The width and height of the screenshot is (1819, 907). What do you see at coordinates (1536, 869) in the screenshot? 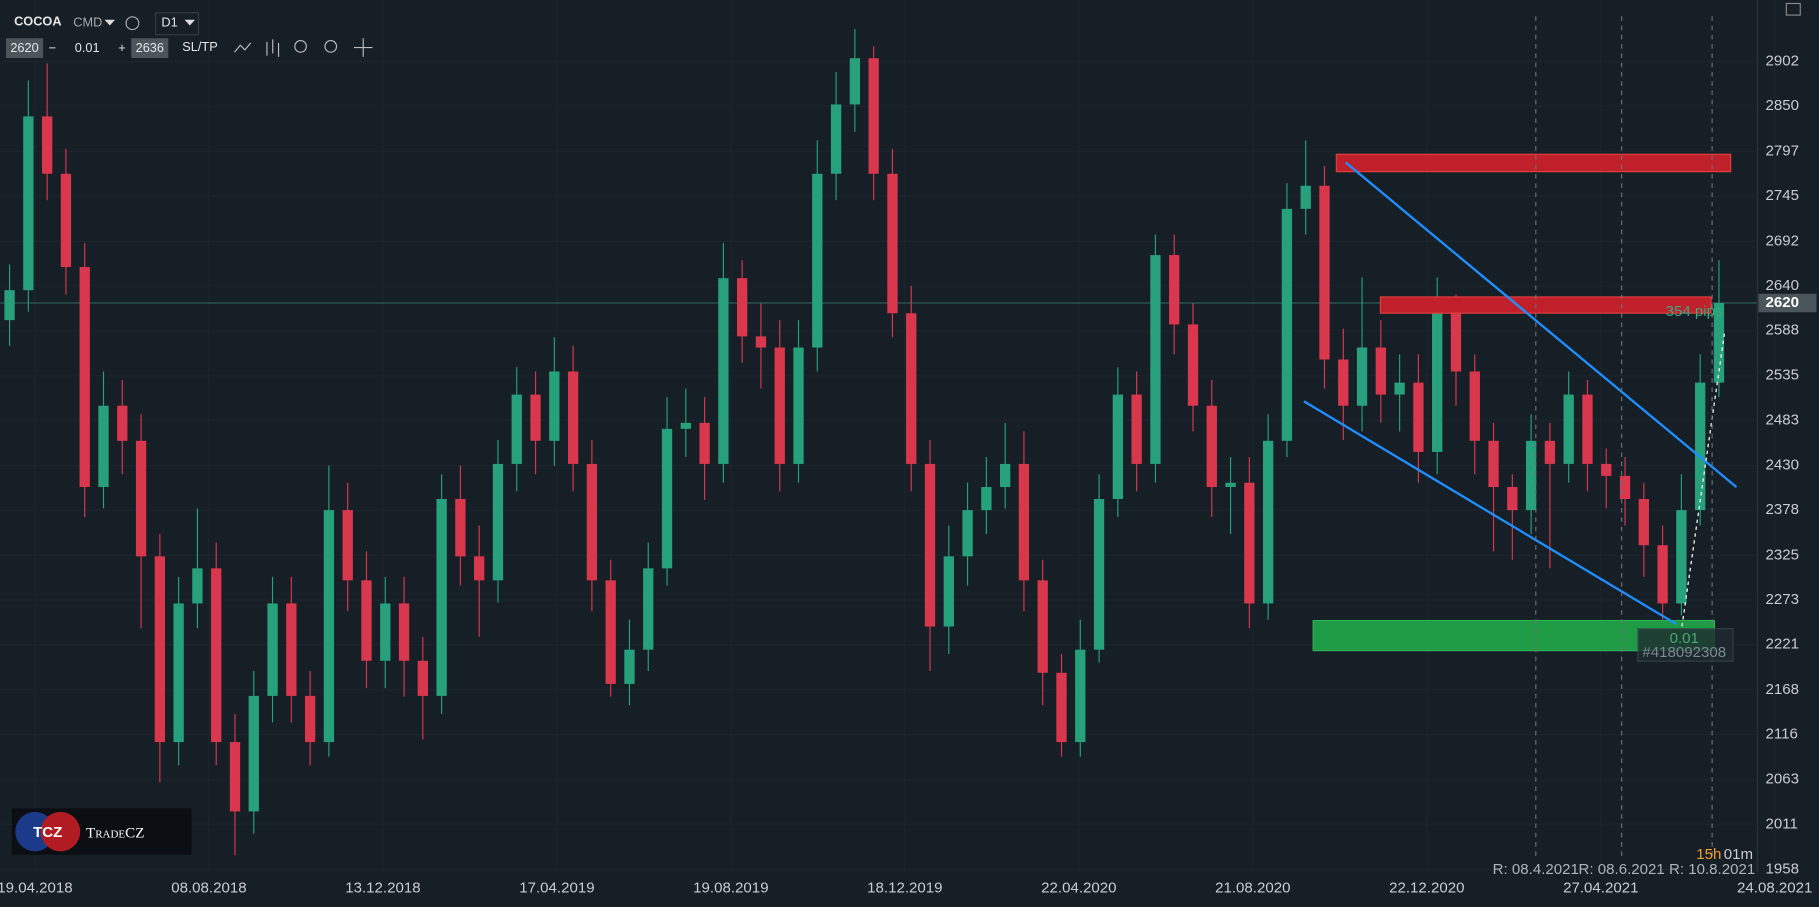
I see `rollover-label: R: 08.4.2021` at bounding box center [1536, 869].